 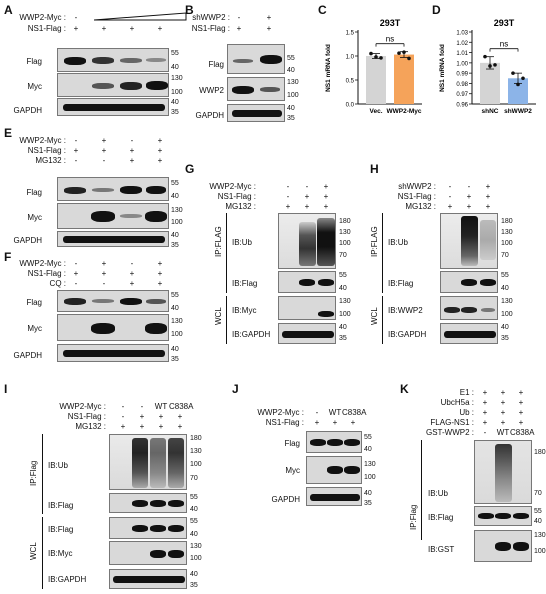 I want to click on x-tick-label: Vec., so click(x=375, y=111).